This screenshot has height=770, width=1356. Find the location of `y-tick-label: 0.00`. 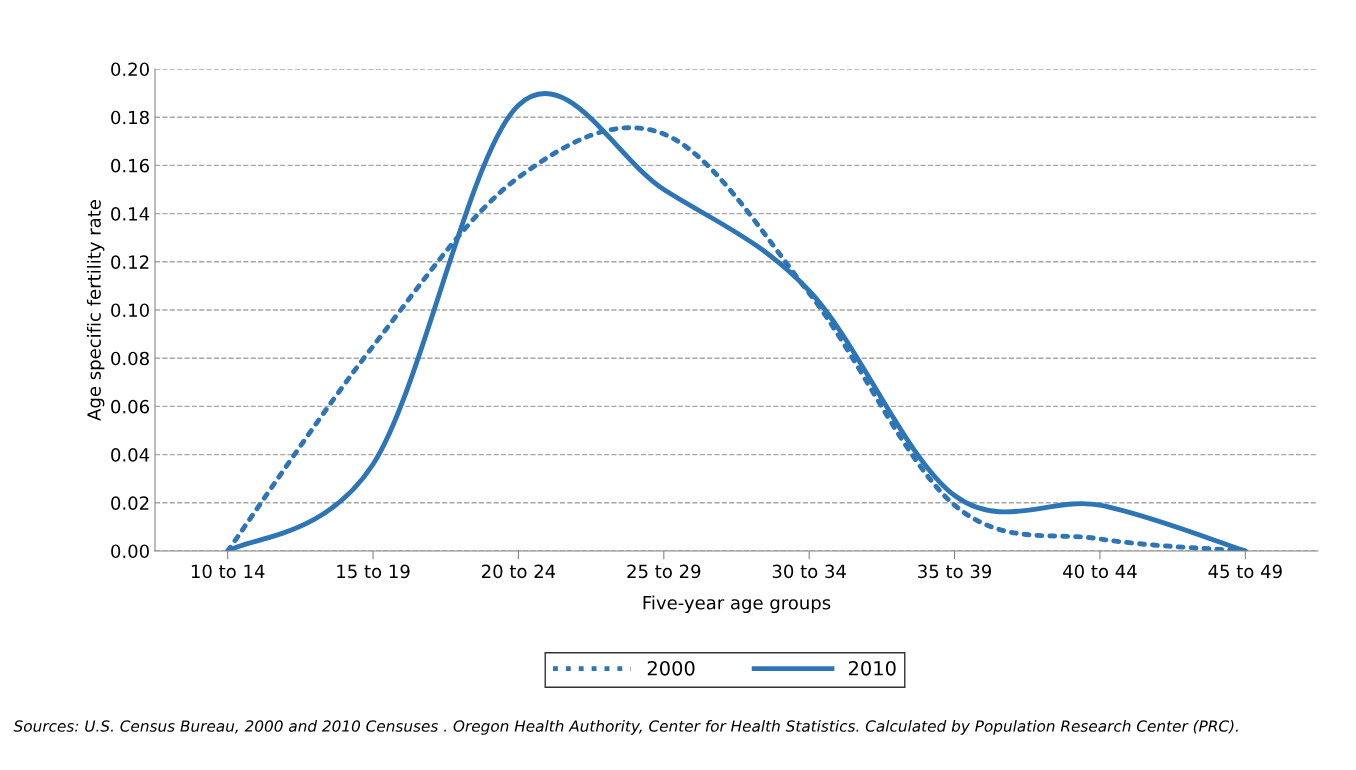

y-tick-label: 0.00 is located at coordinates (130, 551).